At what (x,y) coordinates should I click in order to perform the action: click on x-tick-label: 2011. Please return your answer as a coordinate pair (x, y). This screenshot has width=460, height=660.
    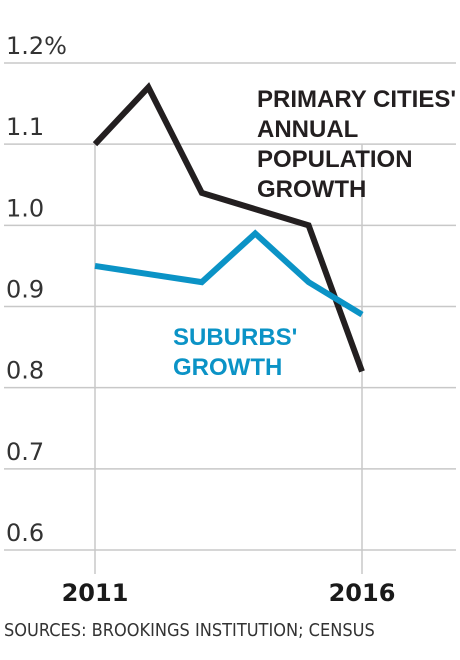
    Looking at the image, I should click on (95, 593).